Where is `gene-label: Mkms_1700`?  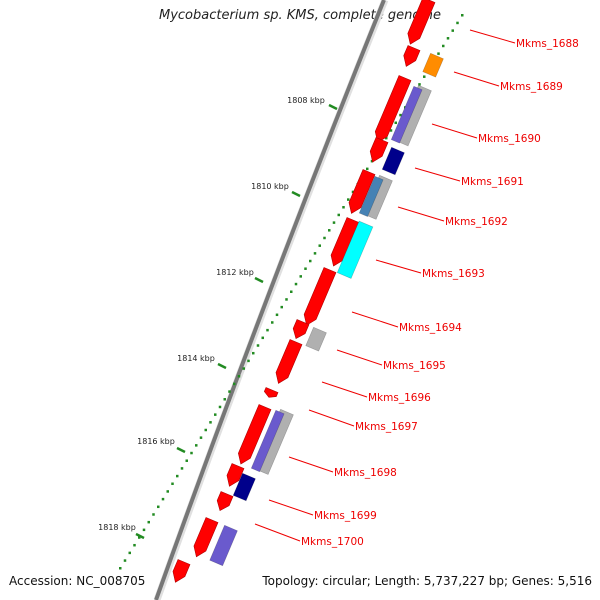
gene-label: Mkms_1700 is located at coordinates (332, 542).